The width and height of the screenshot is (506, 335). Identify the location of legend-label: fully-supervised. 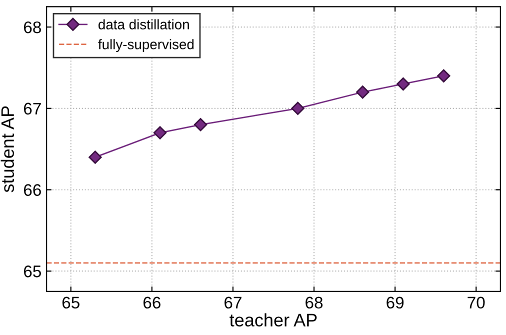
(146, 45).